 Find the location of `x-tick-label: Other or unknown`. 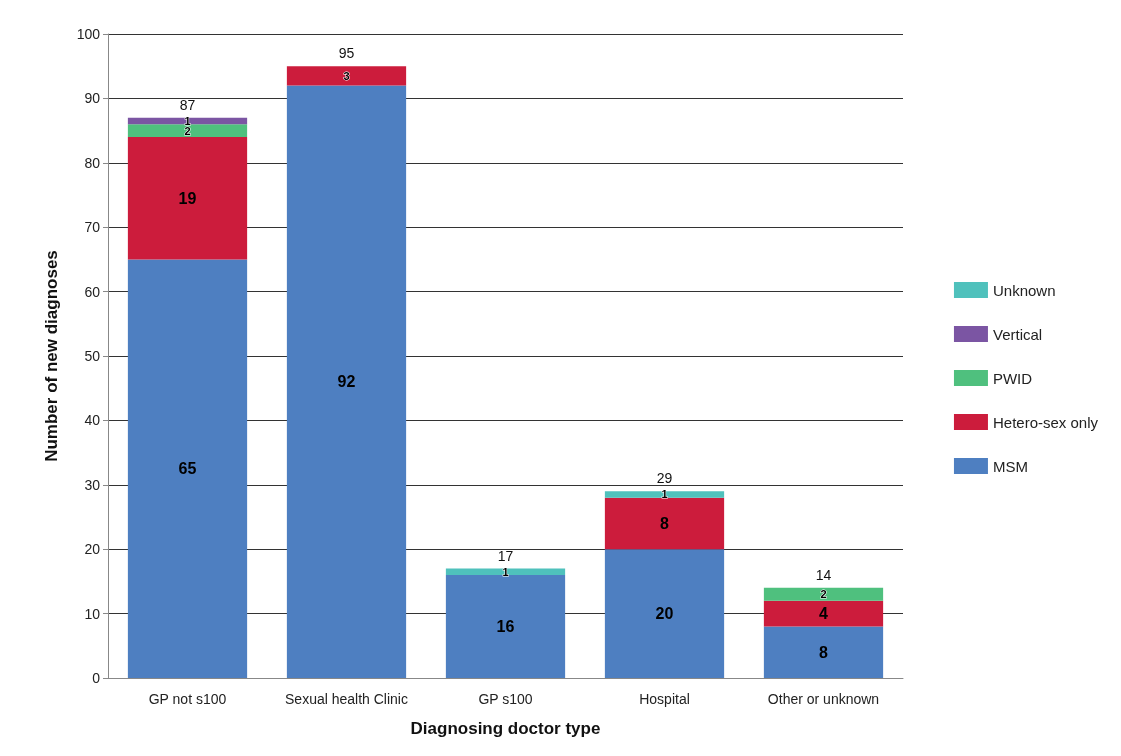

x-tick-label: Other or unknown is located at coordinates (823, 699).